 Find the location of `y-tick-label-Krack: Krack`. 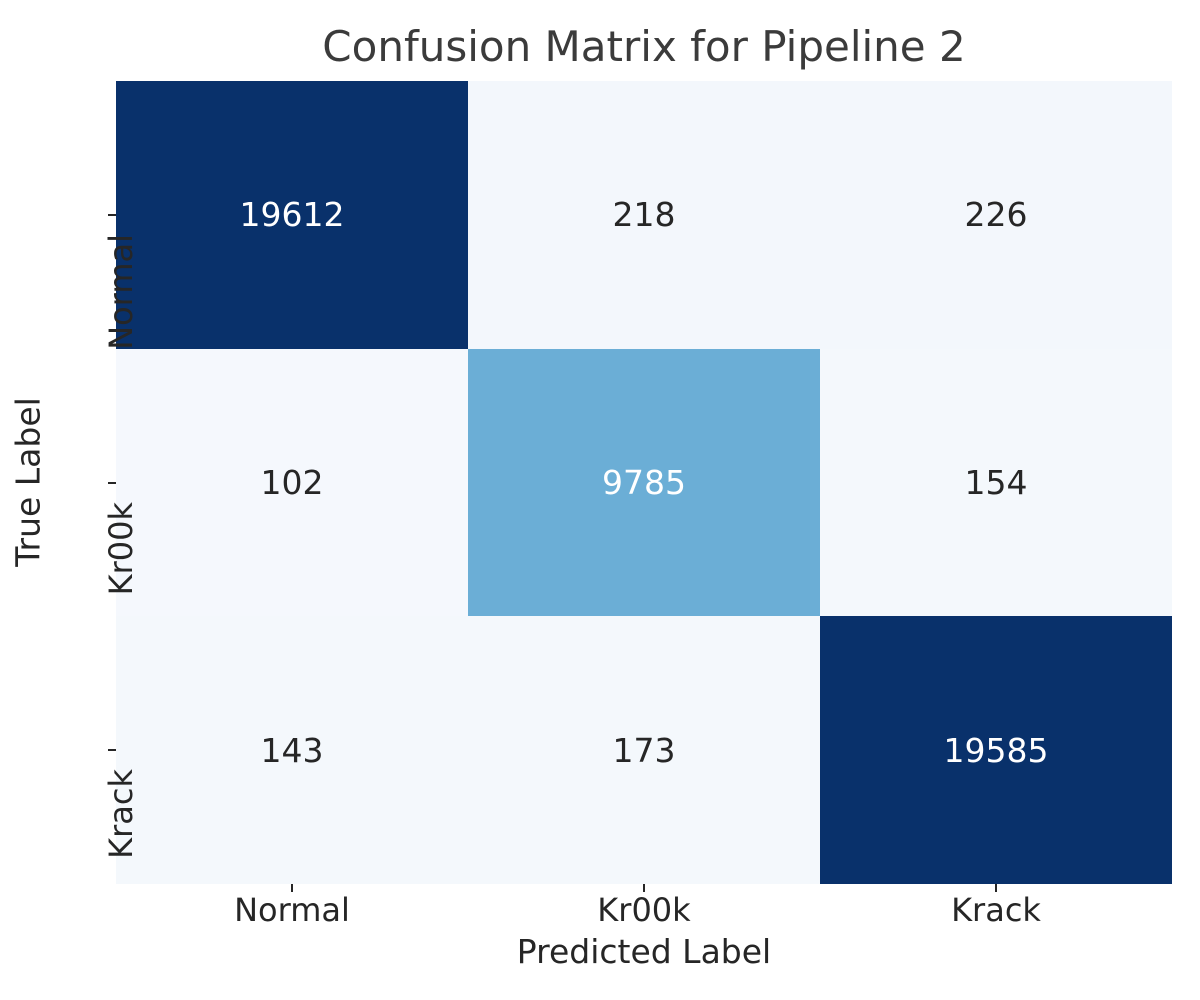

y-tick-label-Krack: Krack is located at coordinates (121, 814).